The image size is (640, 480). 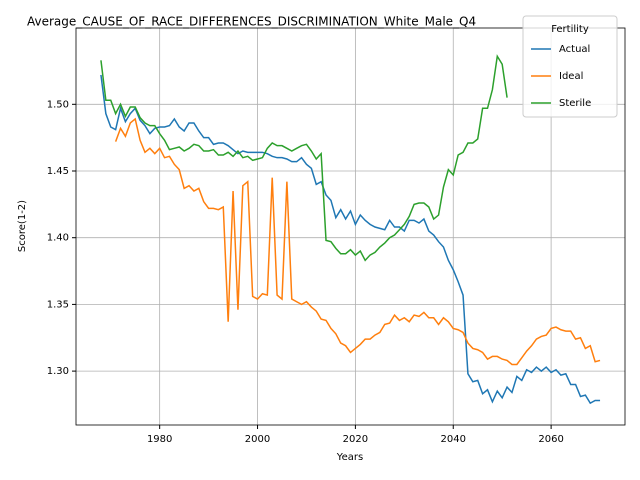 What do you see at coordinates (570, 66) in the screenshot?
I see `legend-box` at bounding box center [570, 66].